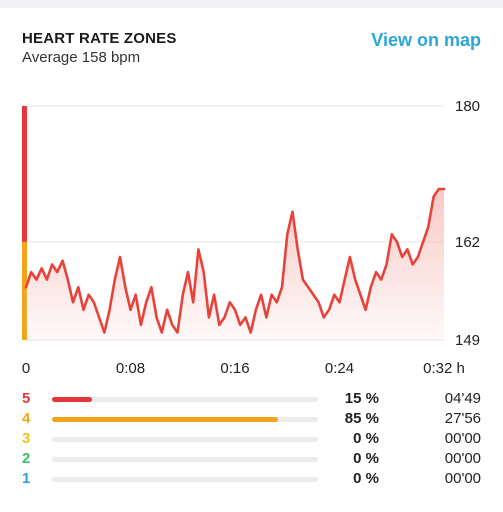  What do you see at coordinates (234, 368) in the screenshot?
I see `x-tick-label: 0:16` at bounding box center [234, 368].